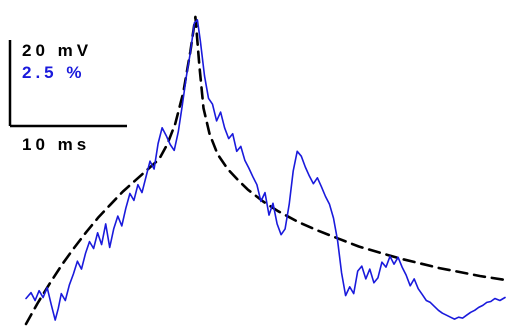  Describe the element at coordinates (56, 144) in the screenshot. I see `scale-label-time: 10 ms` at that location.